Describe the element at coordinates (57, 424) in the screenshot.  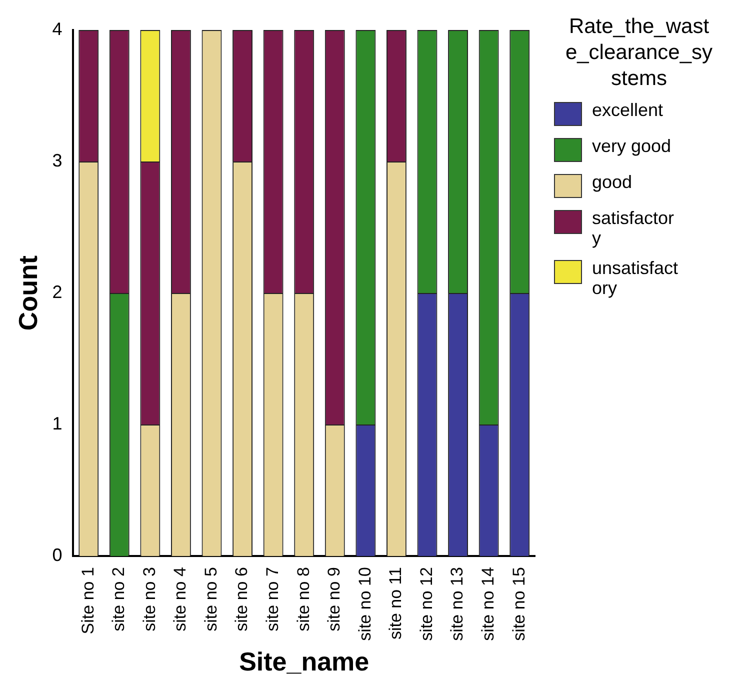
I see `y-tick-label: 1` at that location.